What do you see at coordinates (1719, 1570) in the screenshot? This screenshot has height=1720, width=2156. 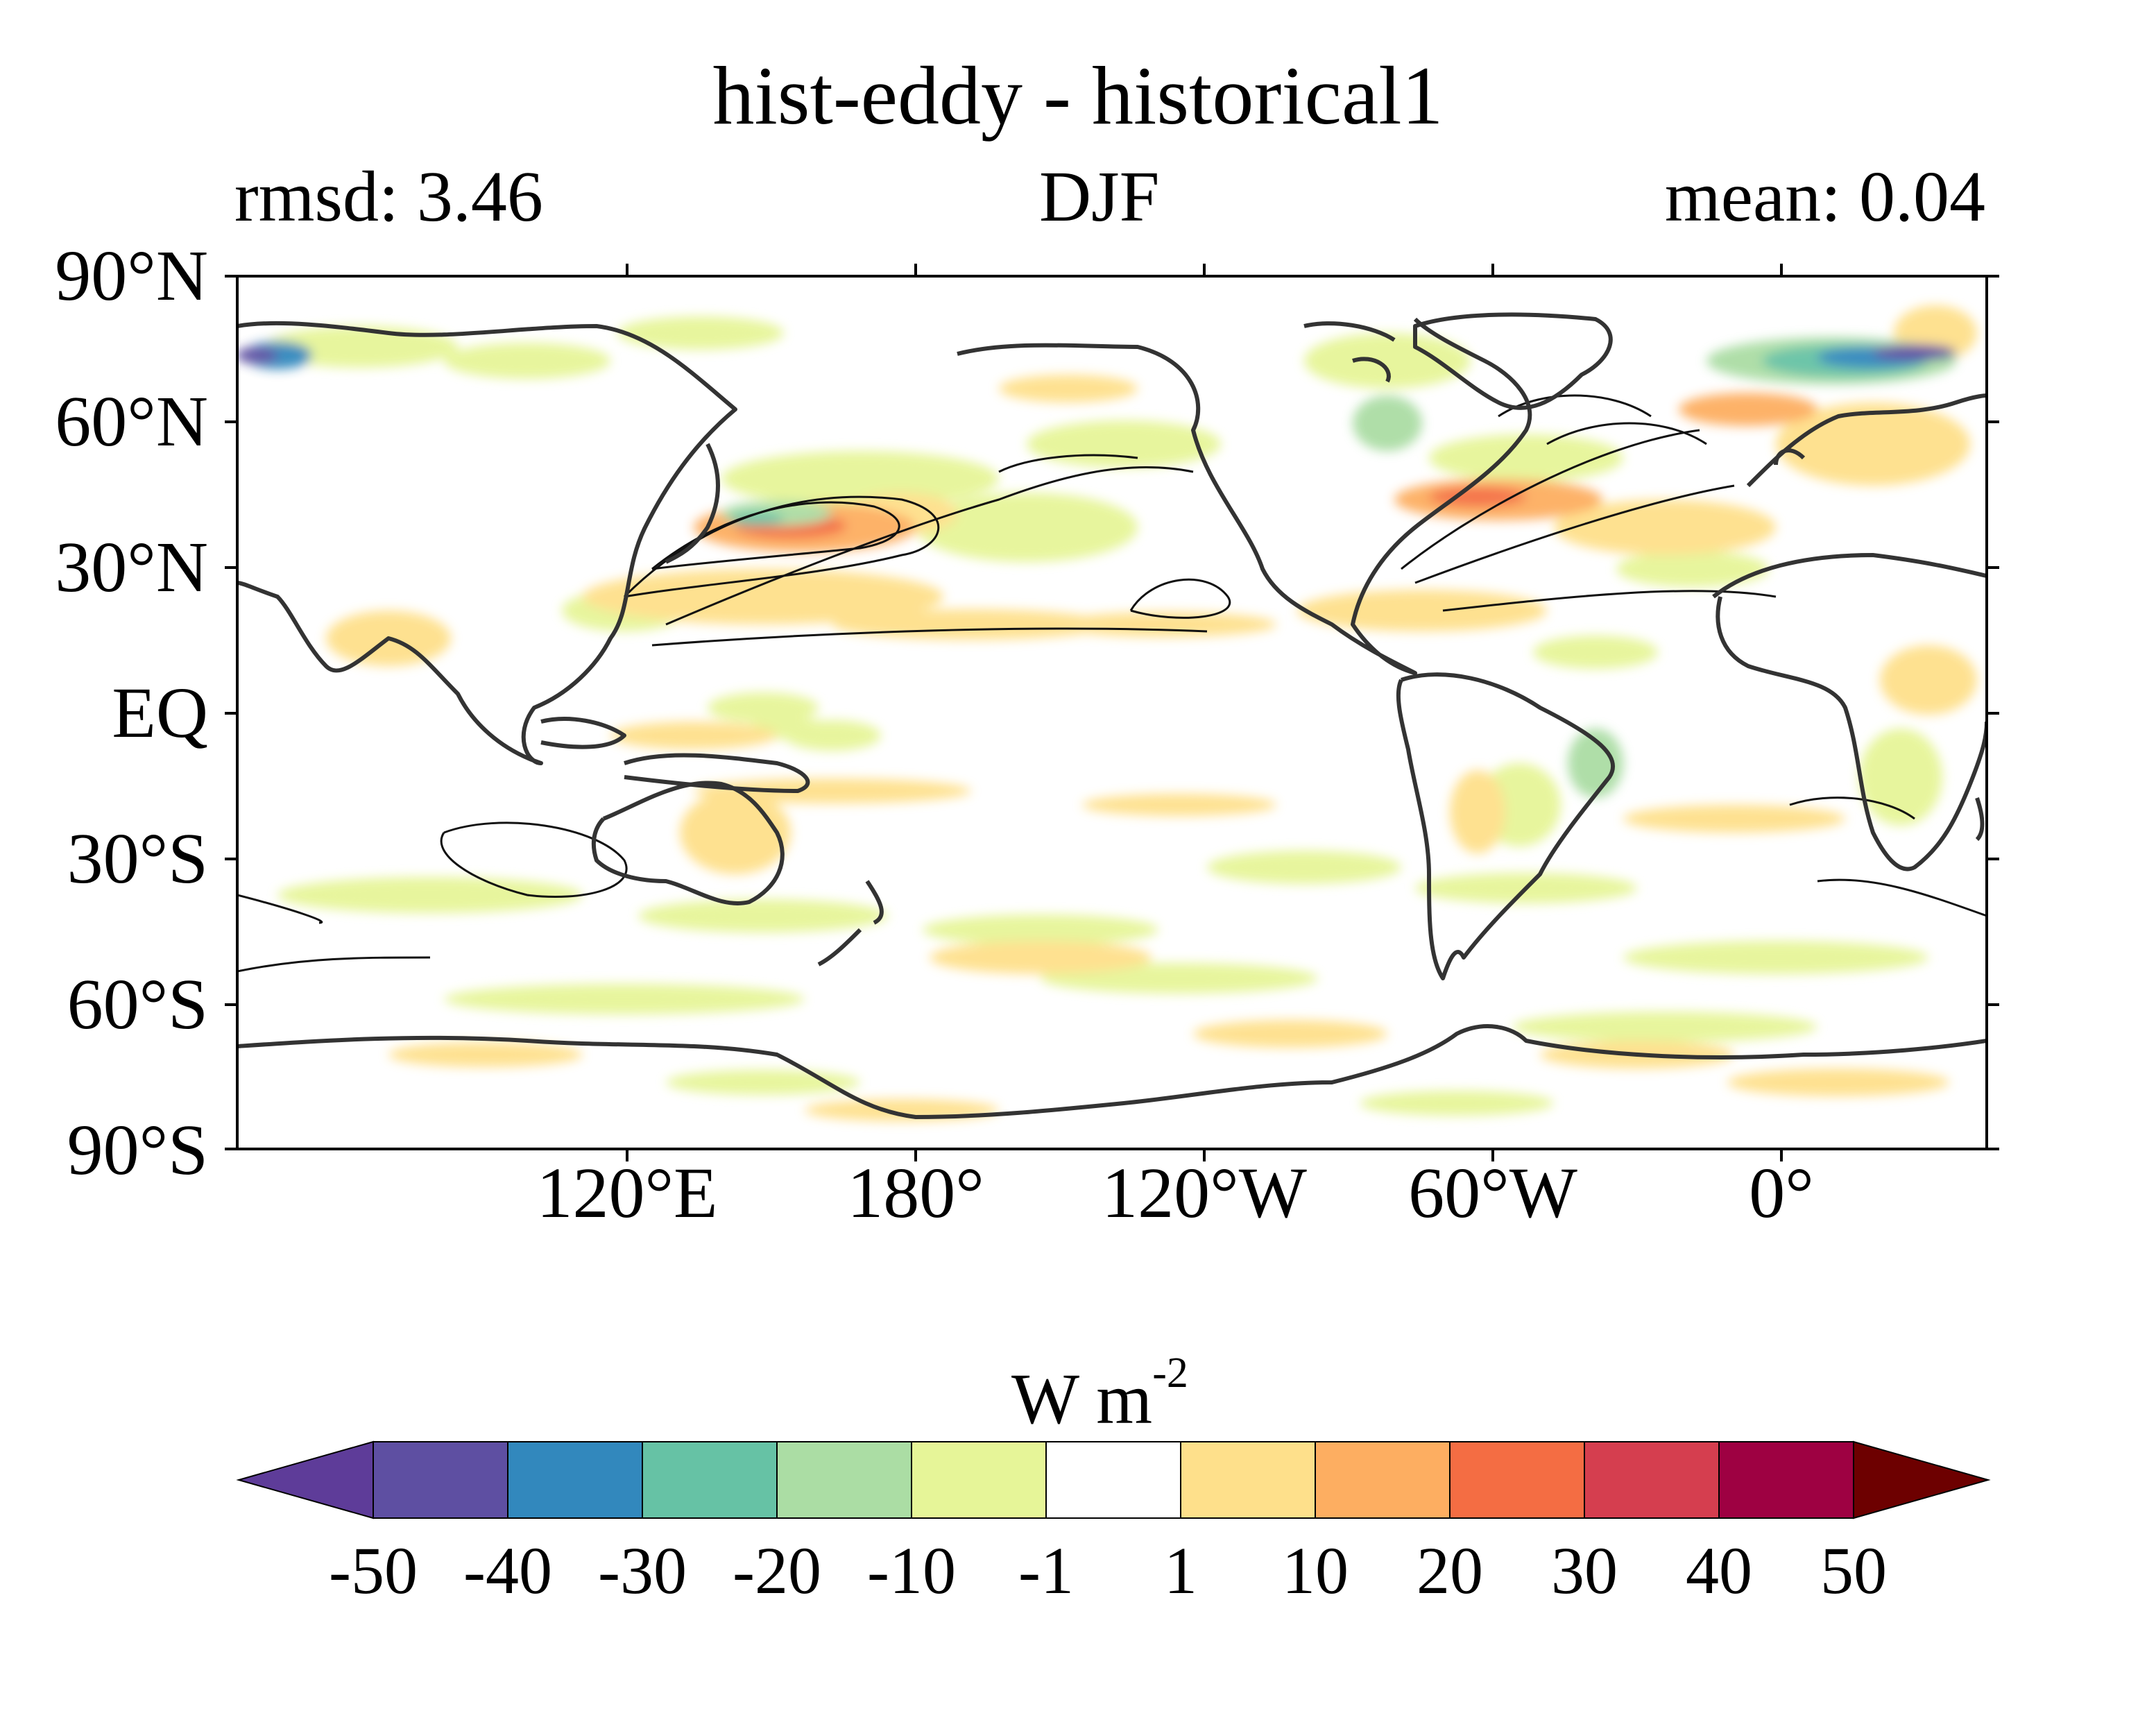 I see `colorbar-tick-label: 40` at bounding box center [1719, 1570].